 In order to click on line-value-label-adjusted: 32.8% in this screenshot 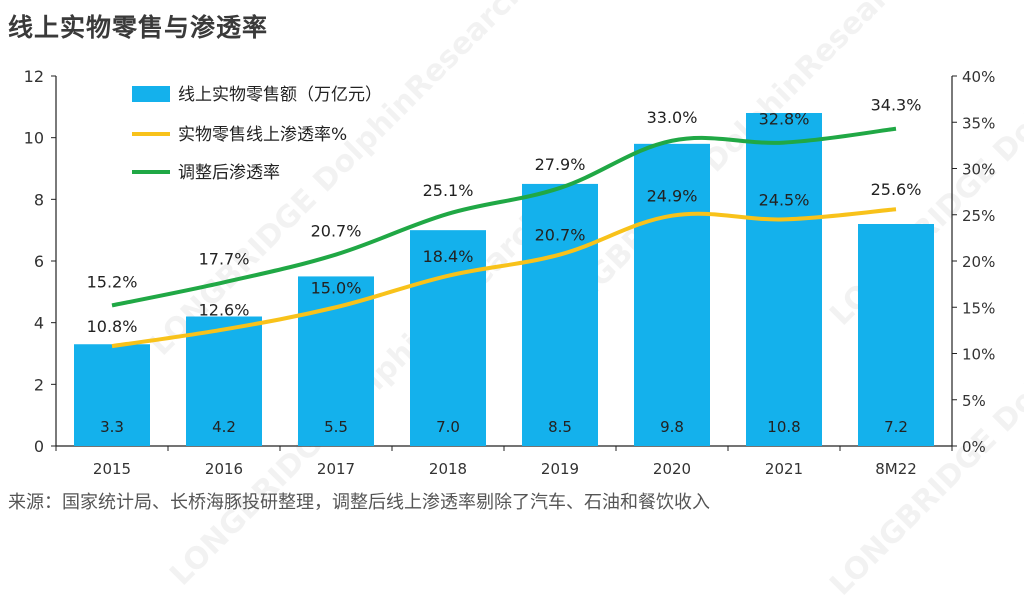, I will do `click(784, 119)`.